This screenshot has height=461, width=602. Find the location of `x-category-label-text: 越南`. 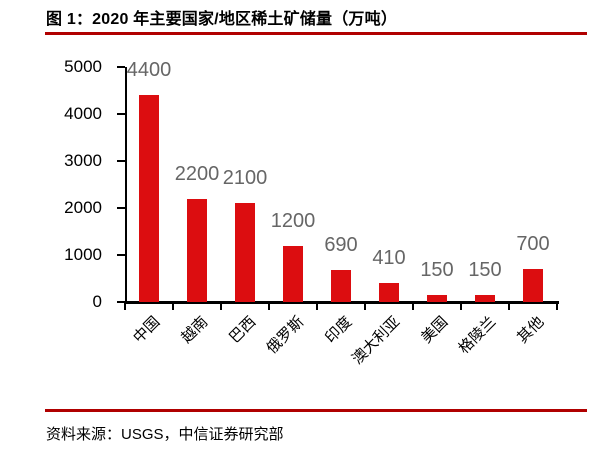

x-category-label-text: 越南 is located at coordinates (195, 330).